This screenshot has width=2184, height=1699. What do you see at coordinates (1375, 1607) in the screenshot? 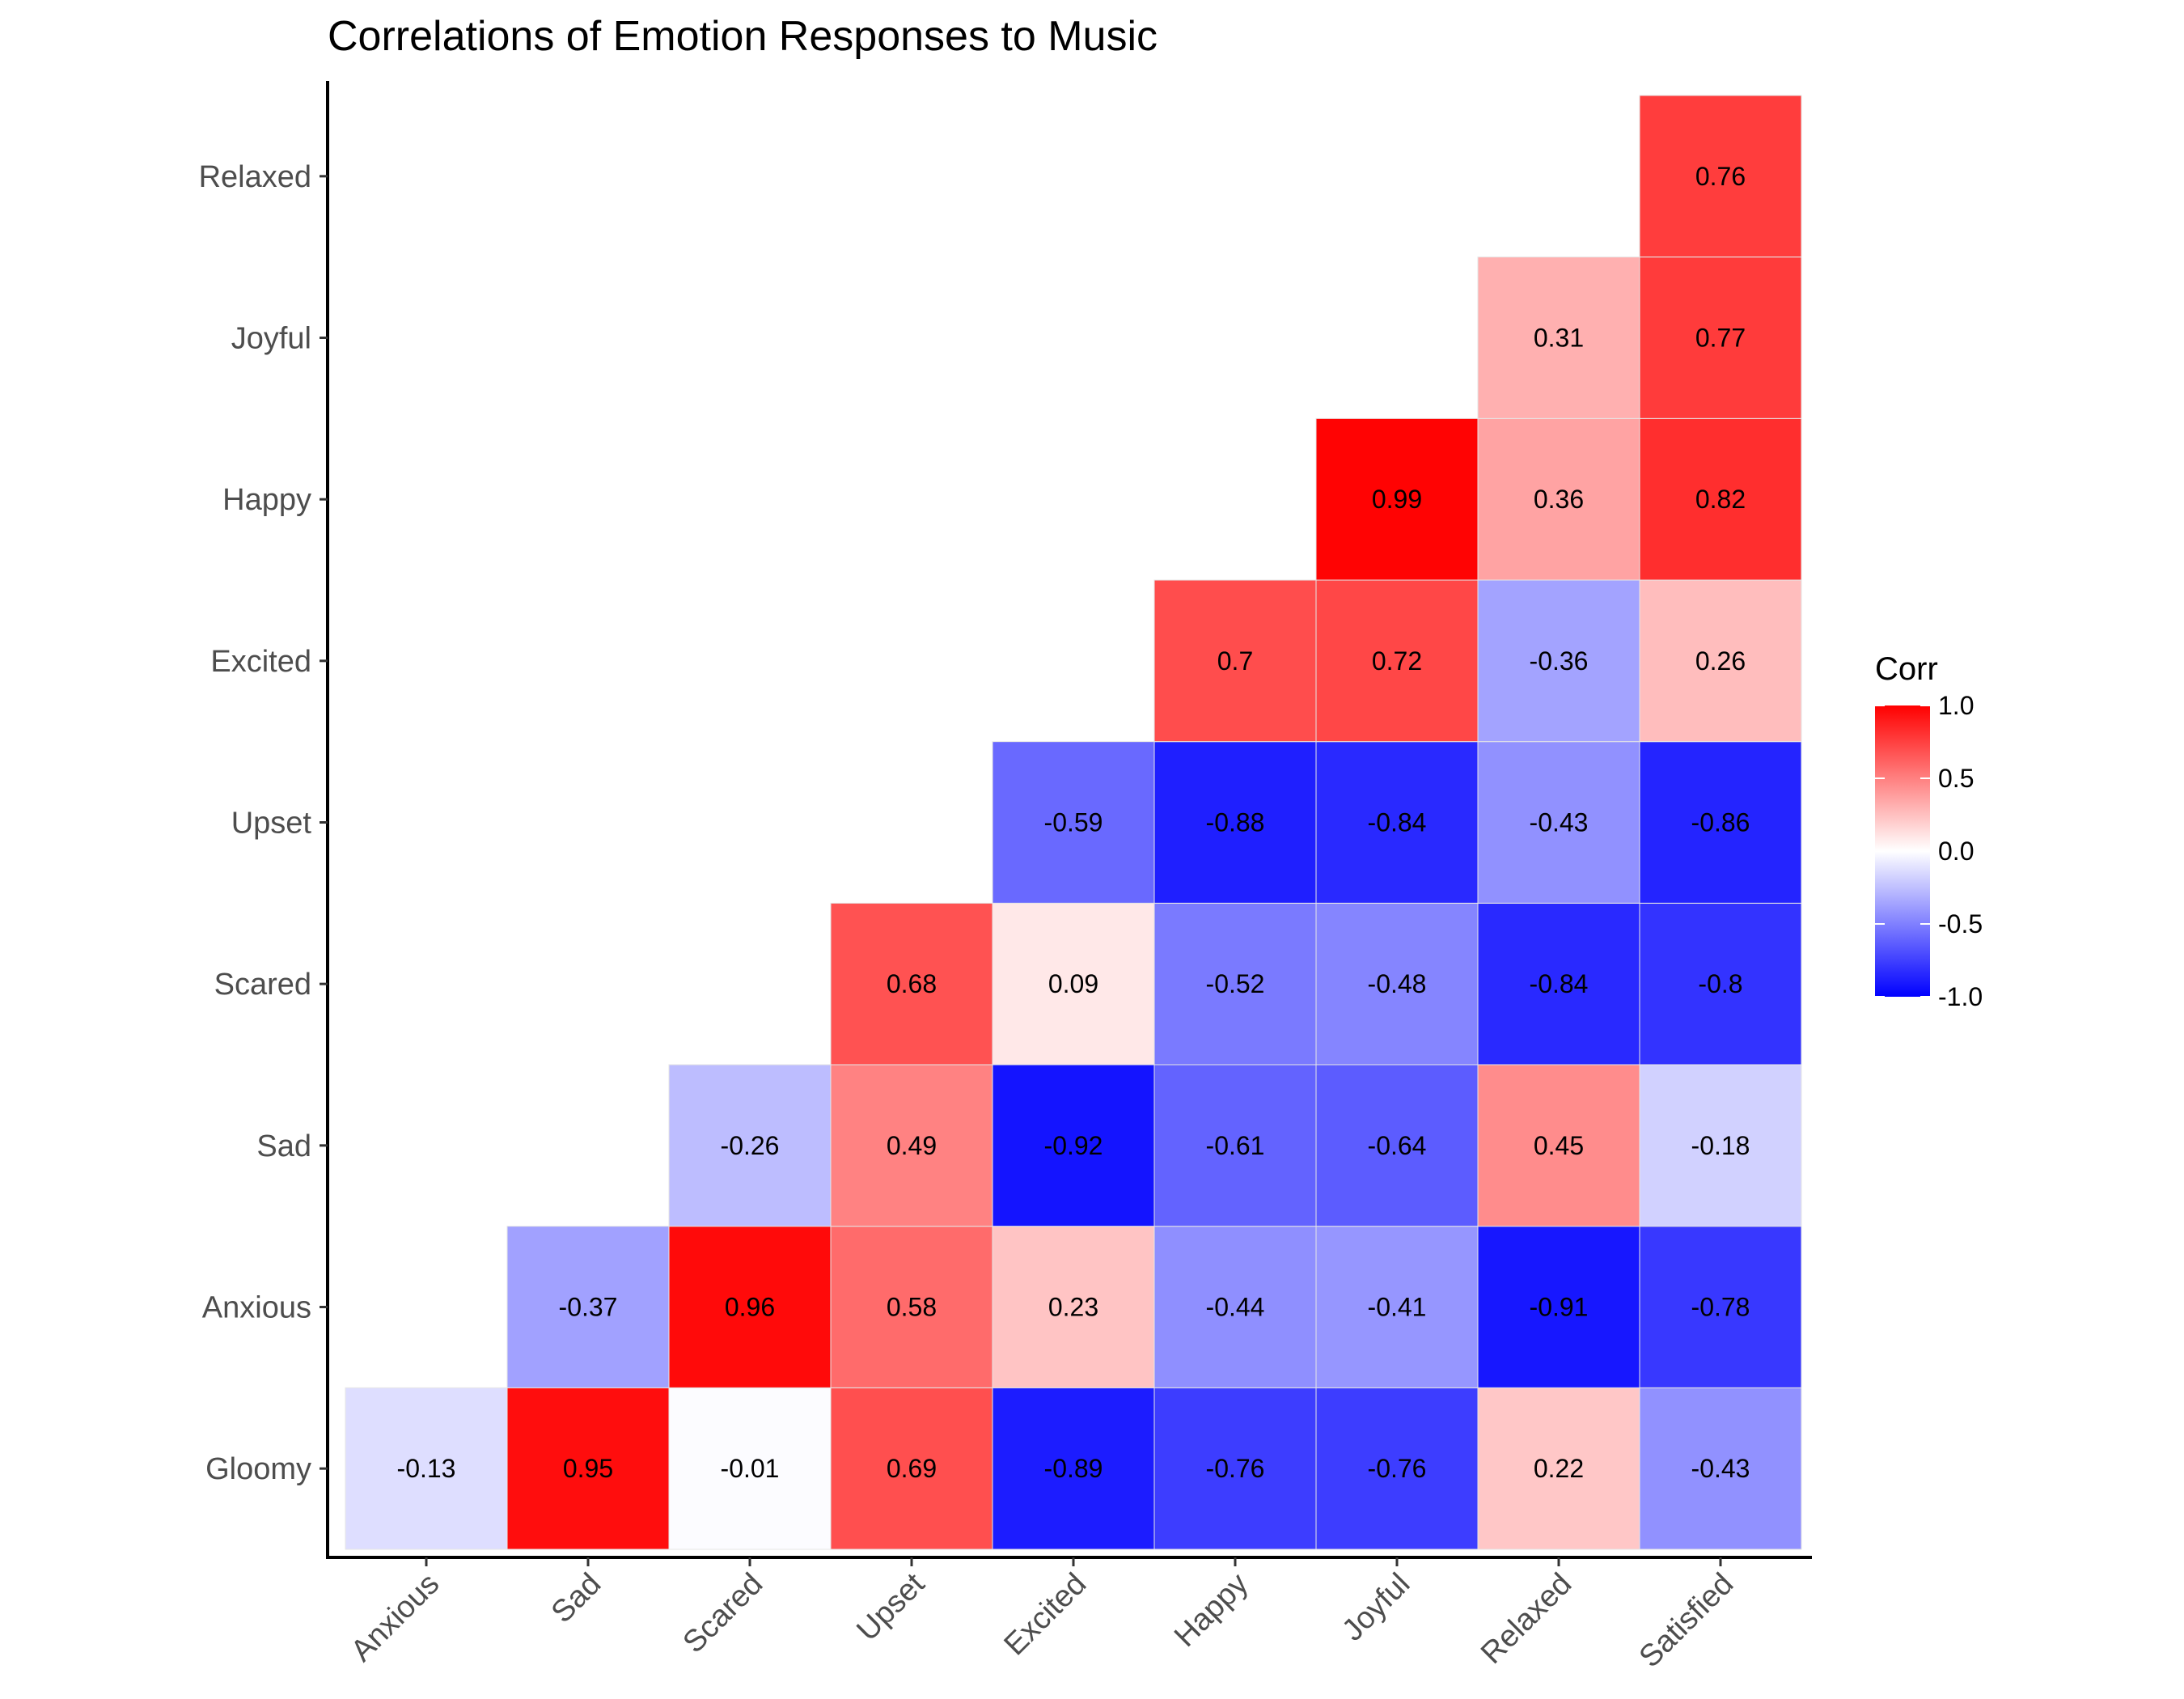
I see `x-tick-label: Joyful` at bounding box center [1375, 1607].